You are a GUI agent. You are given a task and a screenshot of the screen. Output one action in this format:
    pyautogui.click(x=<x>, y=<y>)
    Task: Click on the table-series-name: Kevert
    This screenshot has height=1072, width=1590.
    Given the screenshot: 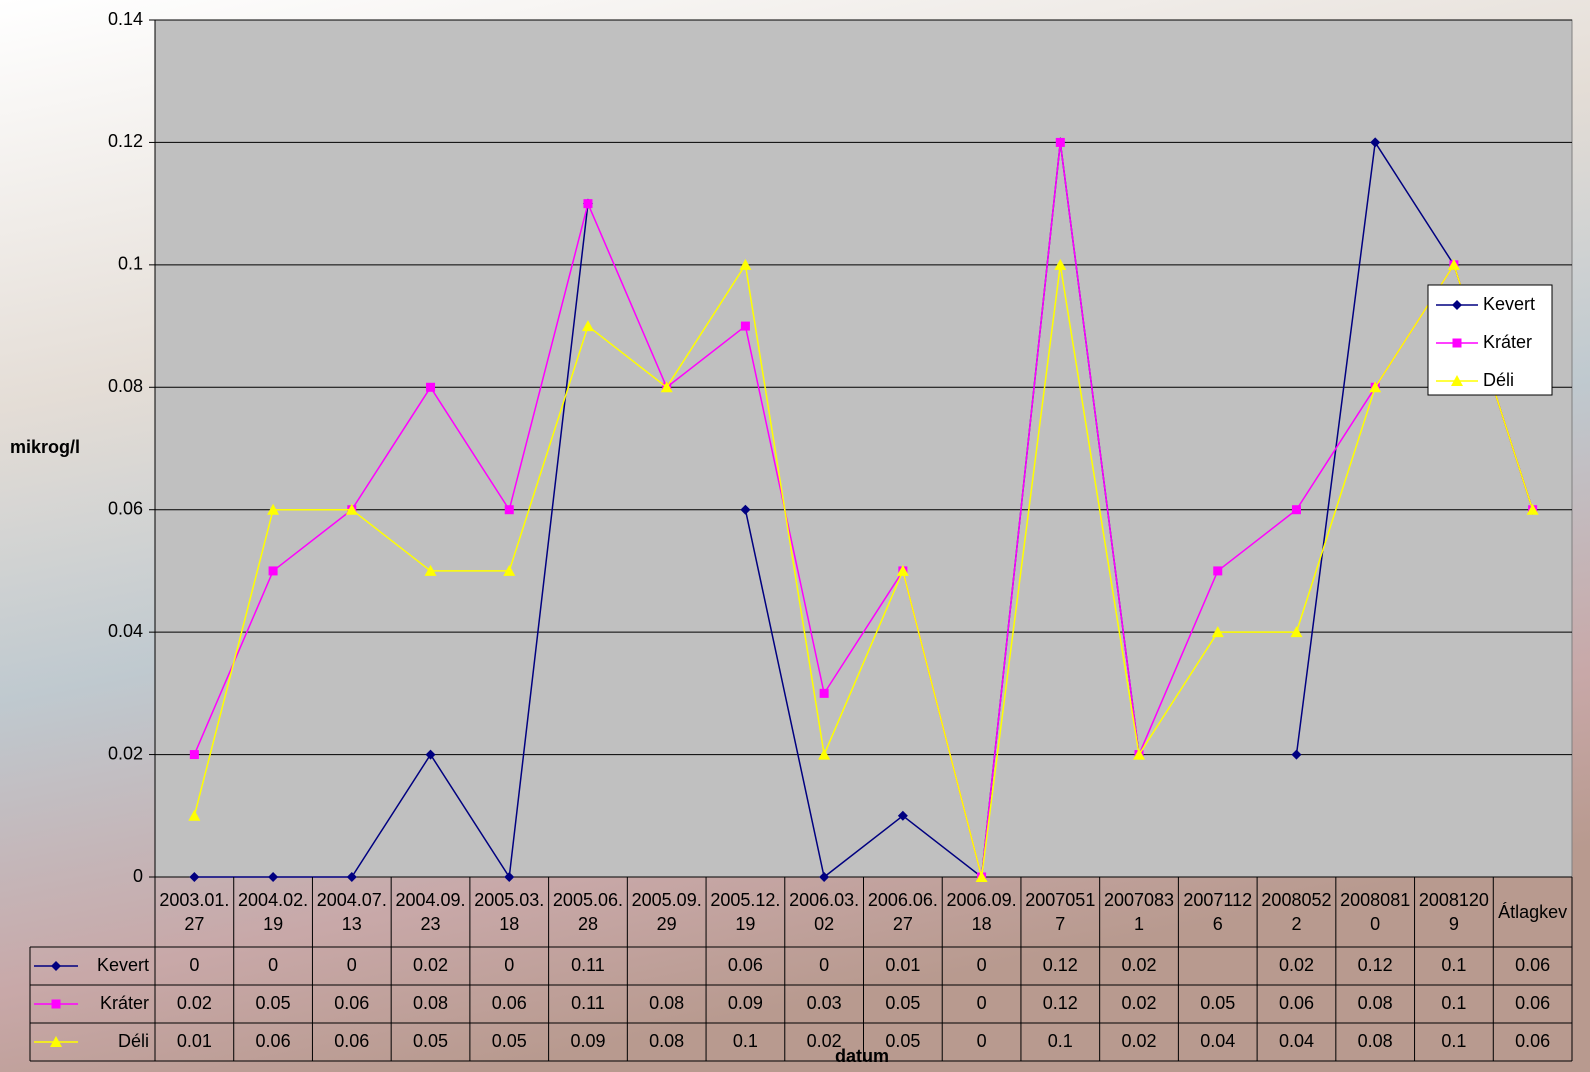 What is the action you would take?
    pyautogui.click(x=123, y=965)
    